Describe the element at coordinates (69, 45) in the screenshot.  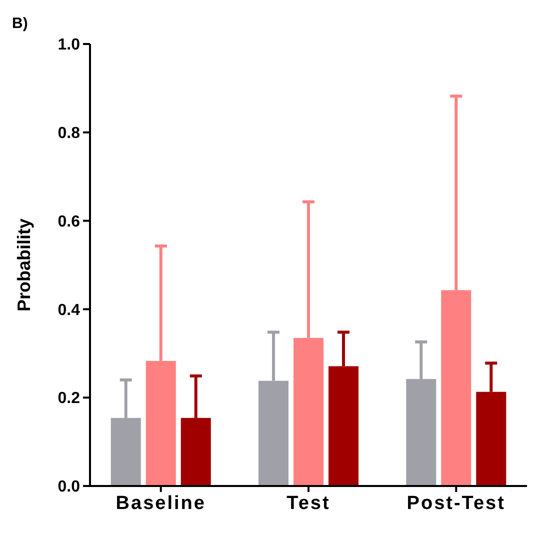
I see `y-tick-label: 1.0` at that location.